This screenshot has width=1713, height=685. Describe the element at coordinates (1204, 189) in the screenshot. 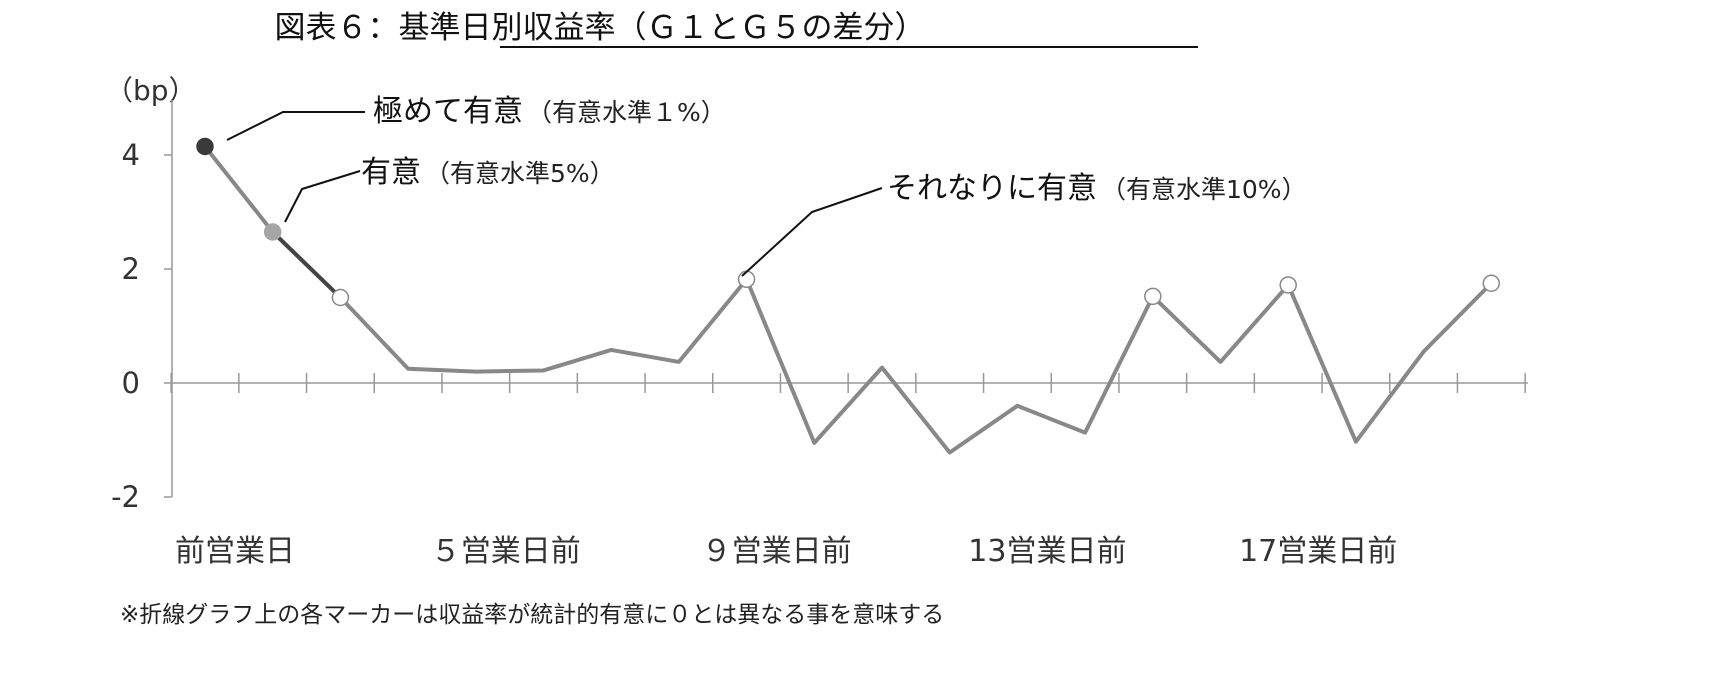

I see `annotation-10pct-sub: （有意水準10%）` at that location.